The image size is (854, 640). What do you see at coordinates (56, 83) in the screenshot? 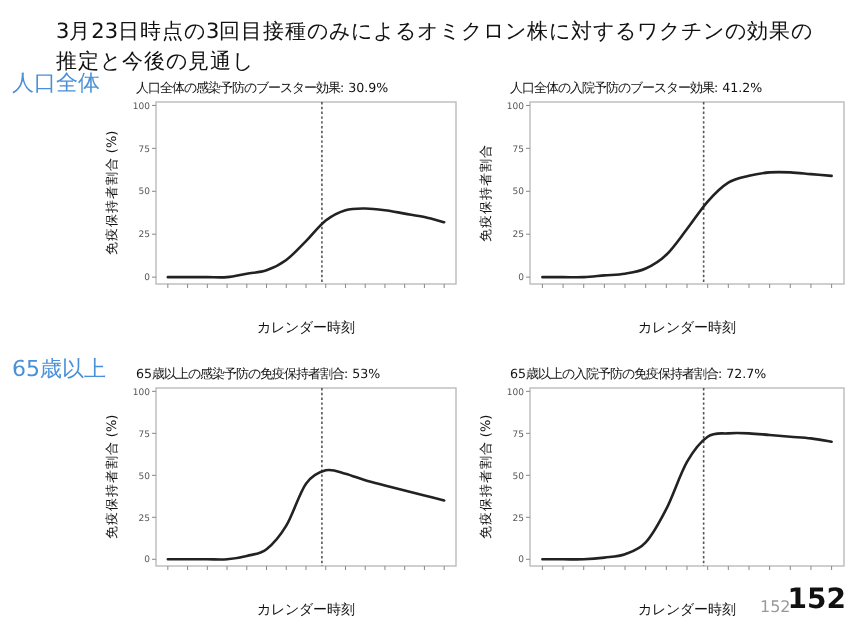
I see `chart-subtitle: 人口全体` at bounding box center [56, 83].